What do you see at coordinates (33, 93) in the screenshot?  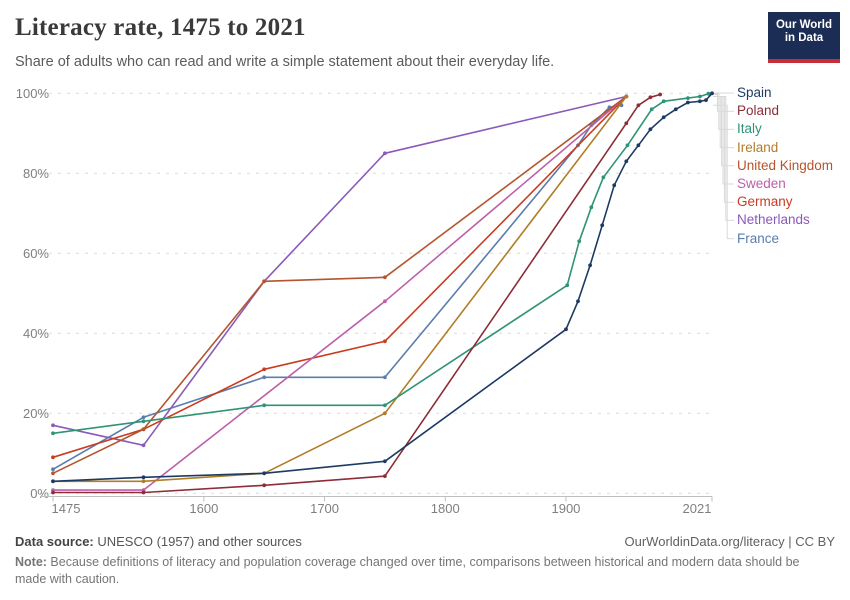 I see `y-tick-label: 100%` at bounding box center [33, 93].